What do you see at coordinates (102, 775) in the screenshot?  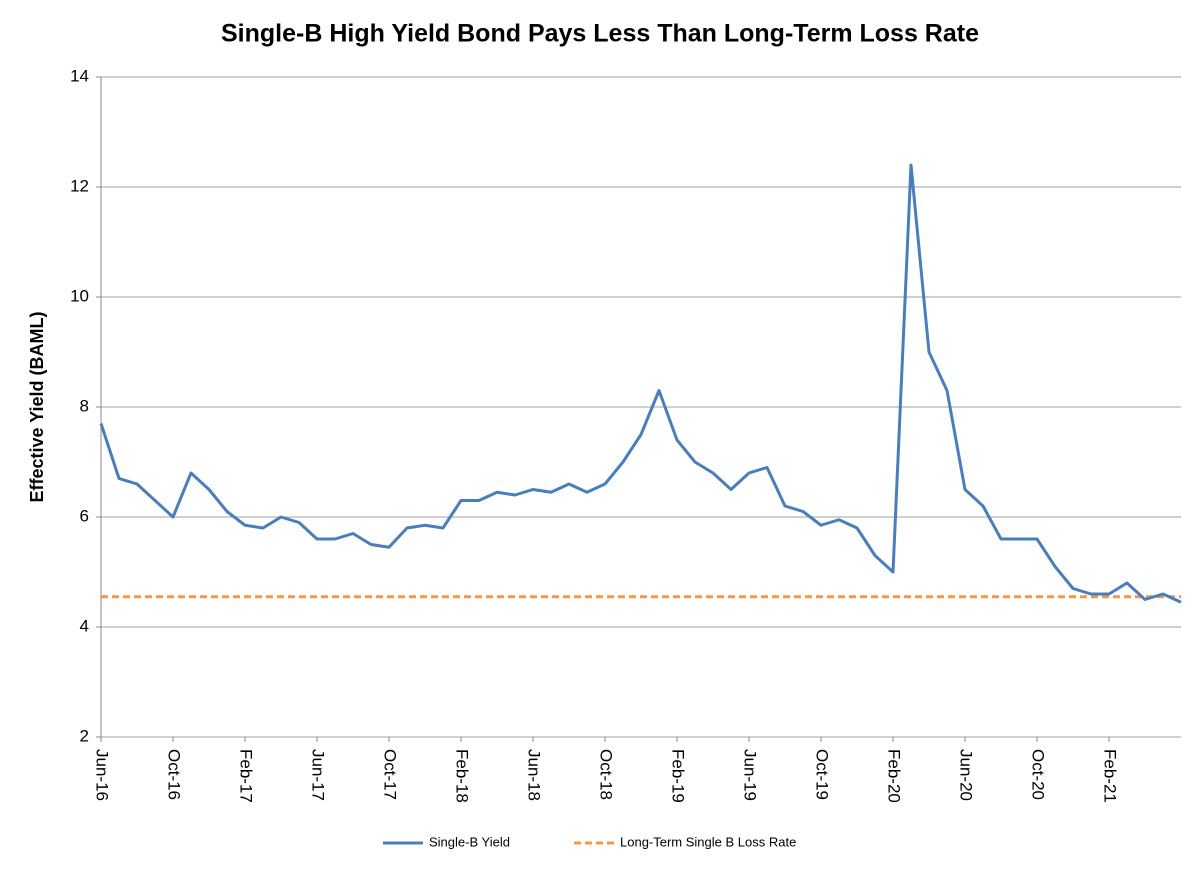 I see `x-tick-label: Jun-16` at bounding box center [102, 775].